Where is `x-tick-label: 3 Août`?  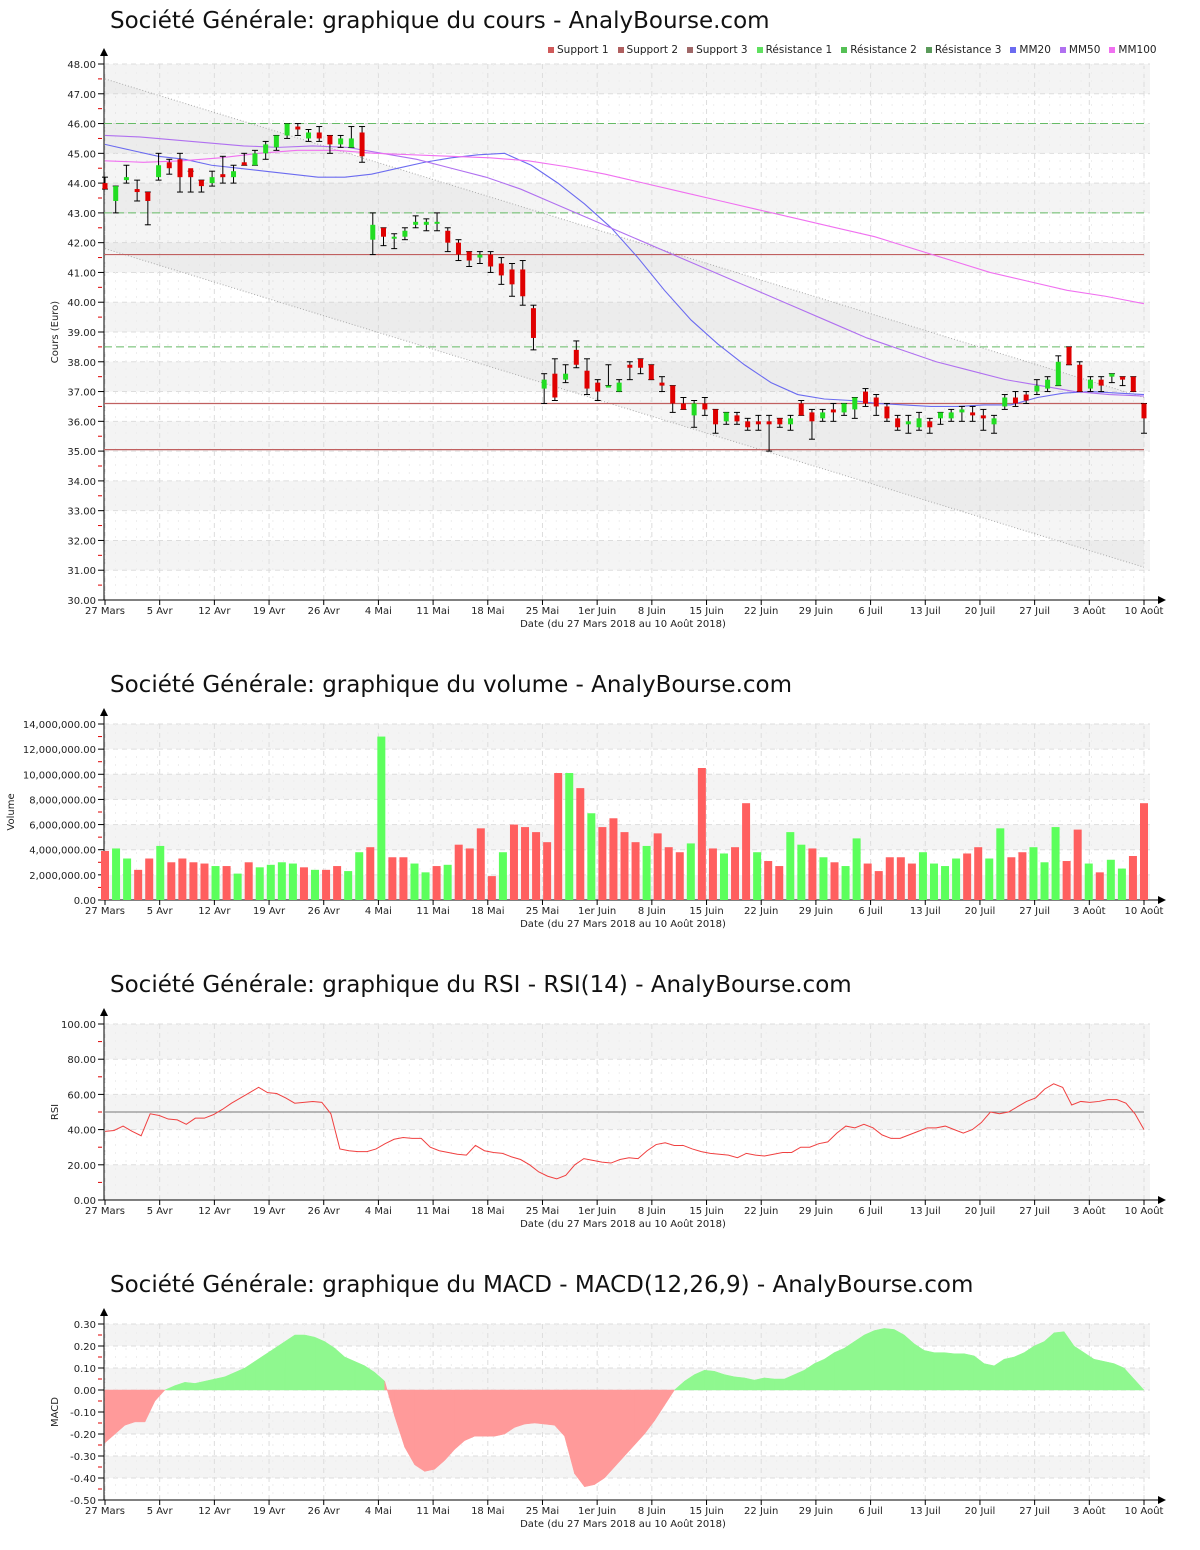 x-tick-label: 3 Août is located at coordinates (1089, 1211).